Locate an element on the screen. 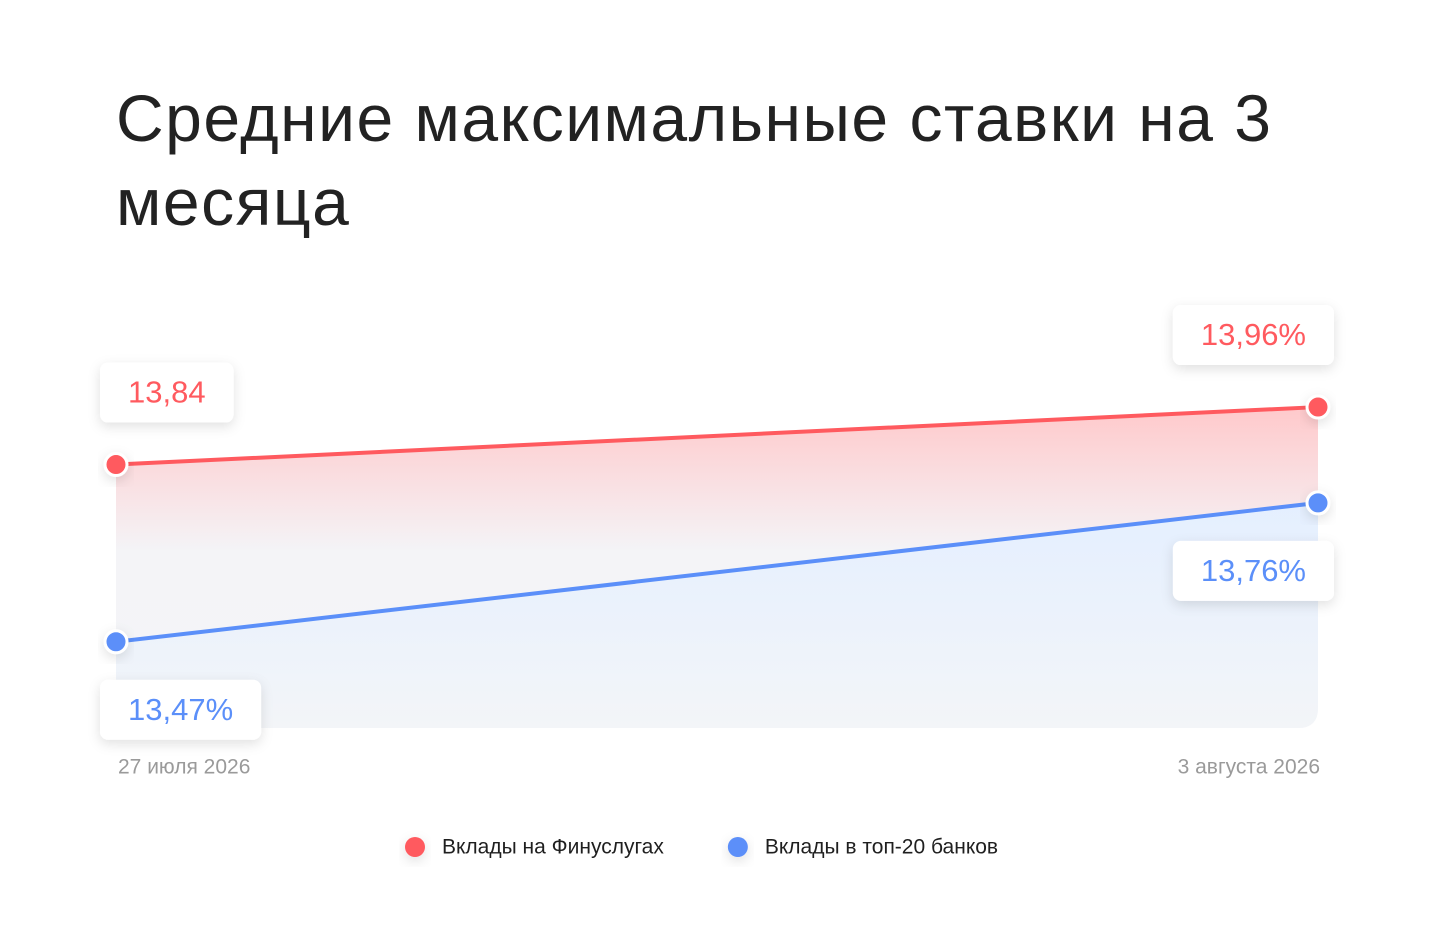 The width and height of the screenshot is (1440, 950). value-label: 13,76% is located at coordinates (1253, 570).